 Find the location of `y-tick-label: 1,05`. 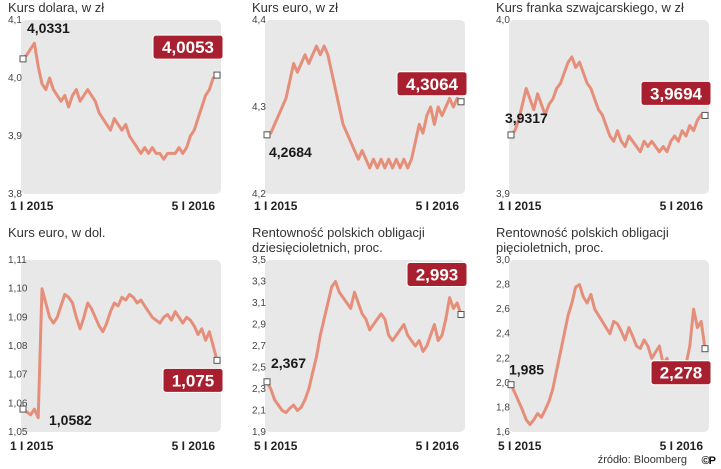

y-tick-label: 1,05 is located at coordinates (18, 432).